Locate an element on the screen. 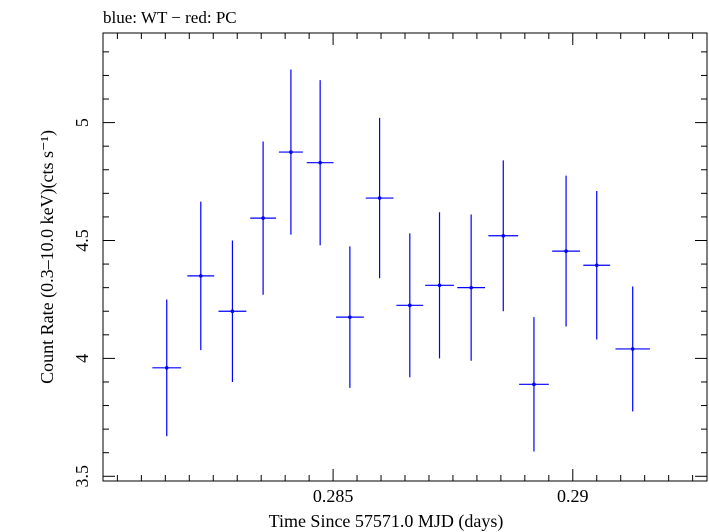 The image size is (709, 532). y-tick-label: 5 is located at coordinates (82, 122).